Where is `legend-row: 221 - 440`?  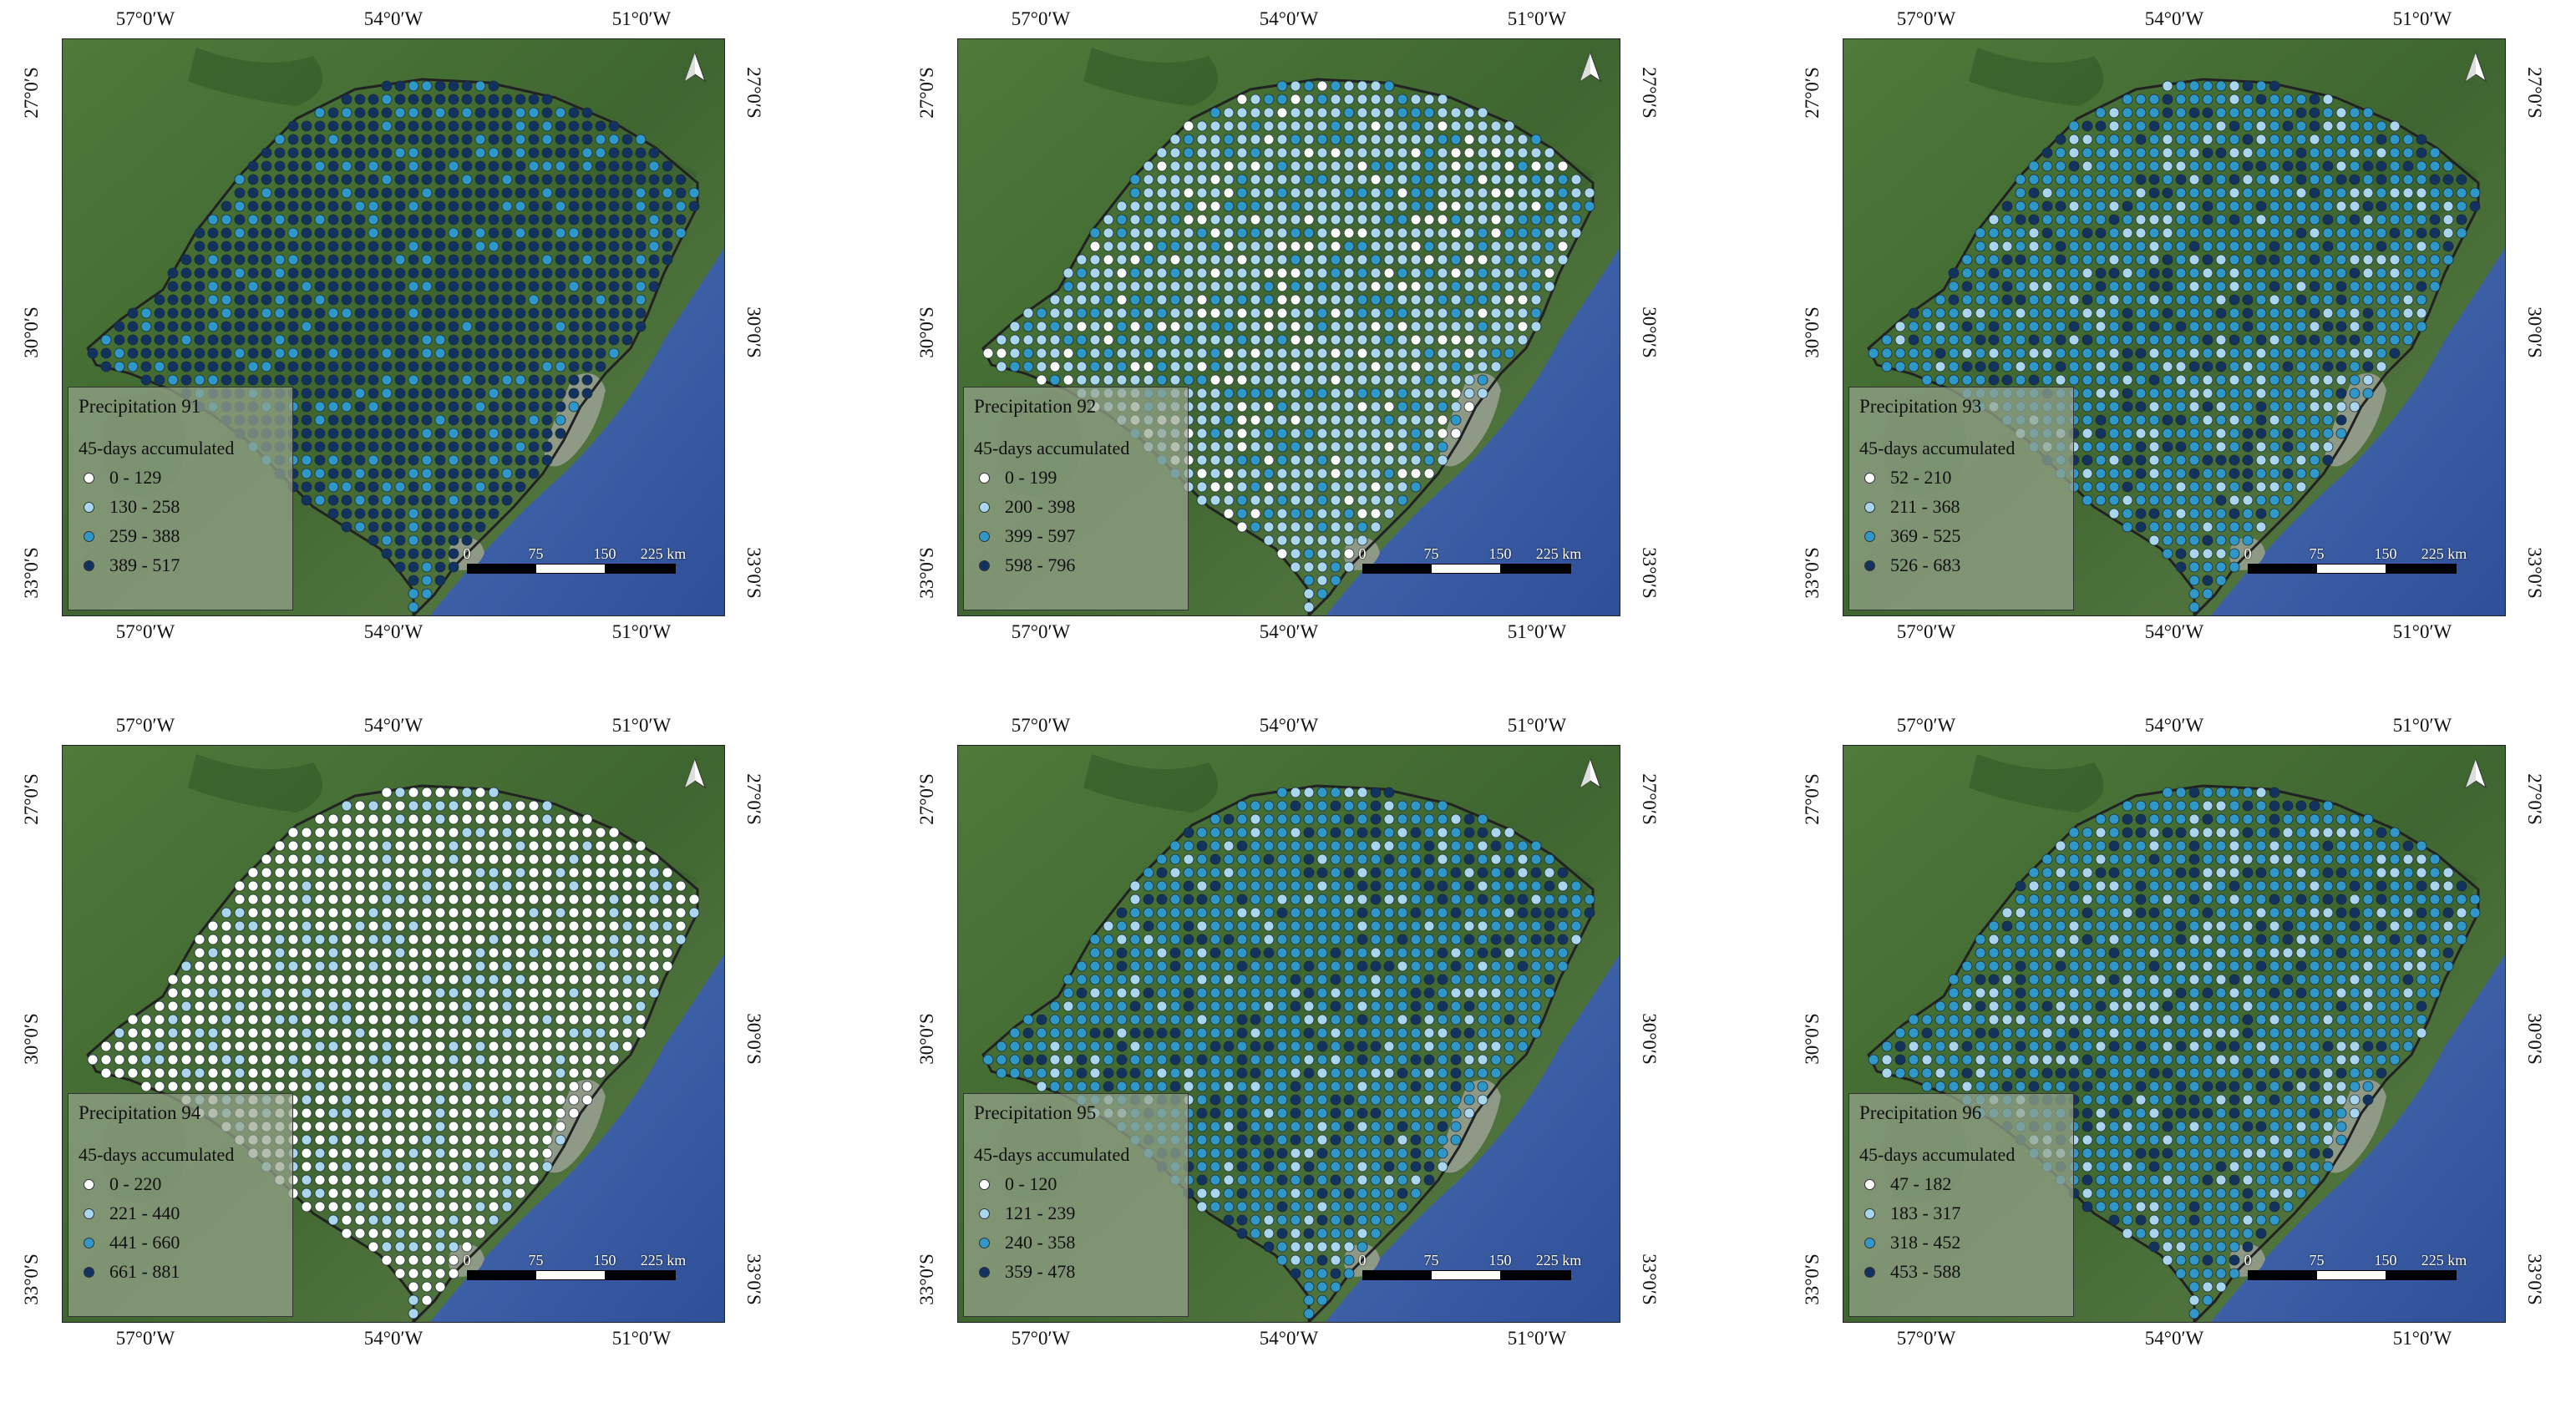 legend-row: 221 - 440 is located at coordinates (180, 1213).